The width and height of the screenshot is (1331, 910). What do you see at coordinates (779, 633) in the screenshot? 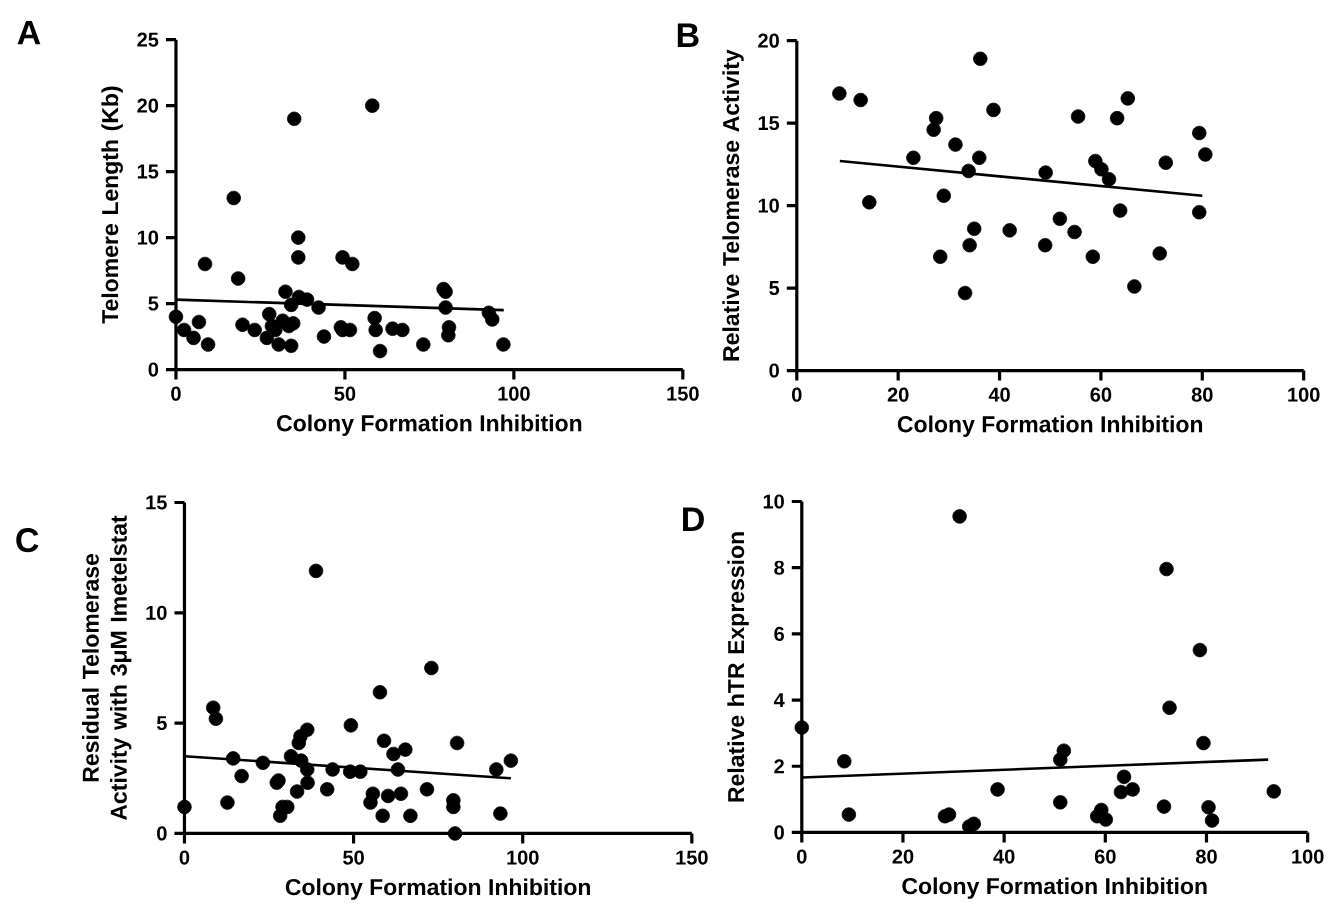
I see `y-tick-label: 6` at bounding box center [779, 633].